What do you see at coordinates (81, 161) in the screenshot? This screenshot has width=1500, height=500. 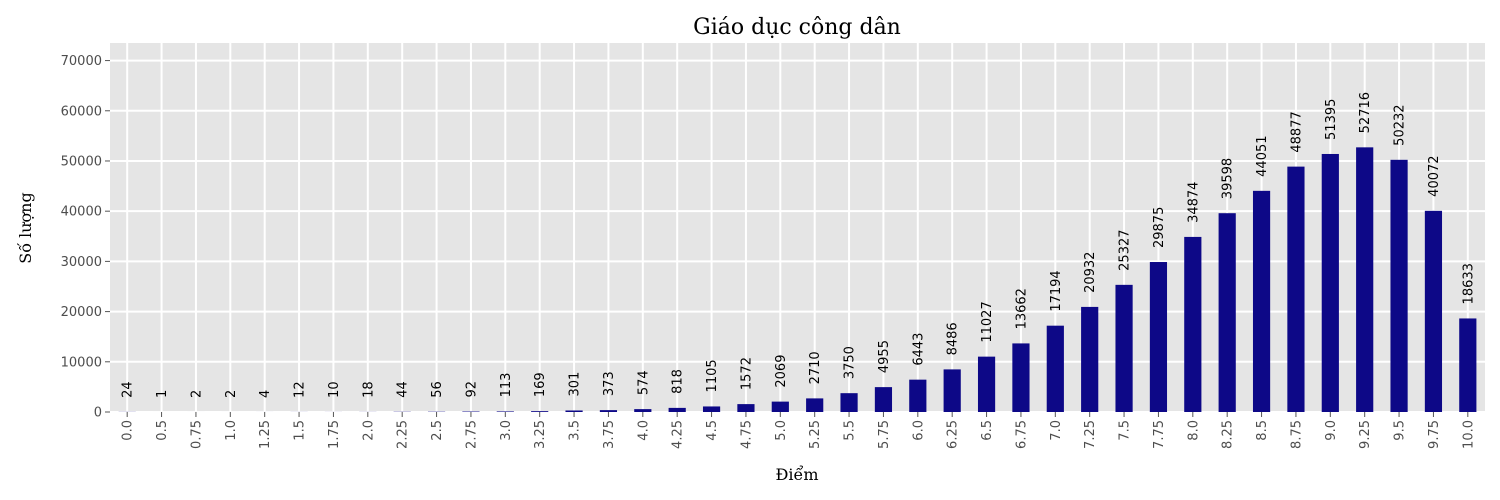 I see `y-tick-label: 50000` at bounding box center [81, 161].